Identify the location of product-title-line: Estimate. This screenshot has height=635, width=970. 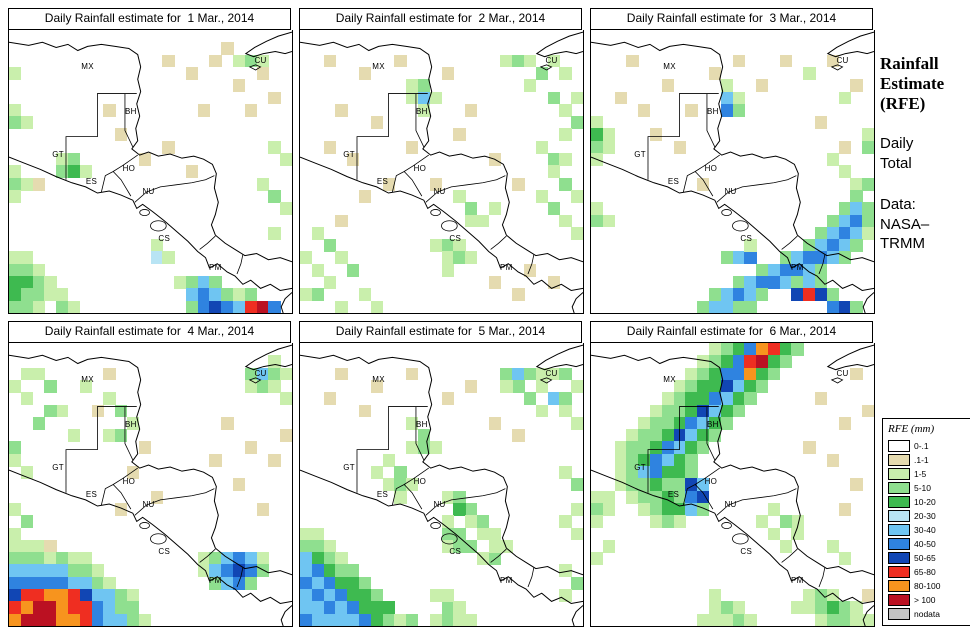
(912, 84).